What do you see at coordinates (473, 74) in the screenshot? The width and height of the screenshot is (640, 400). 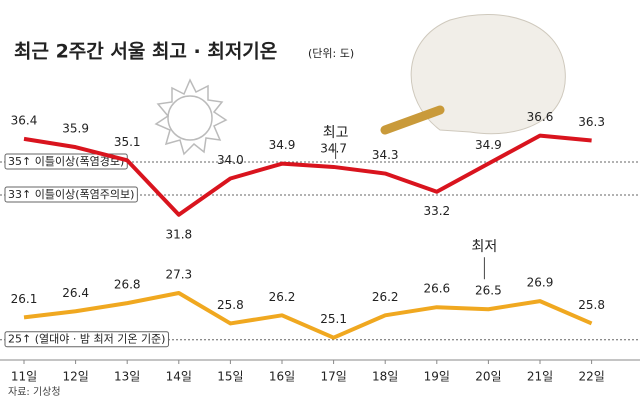 I see `fan-icon` at bounding box center [473, 74].